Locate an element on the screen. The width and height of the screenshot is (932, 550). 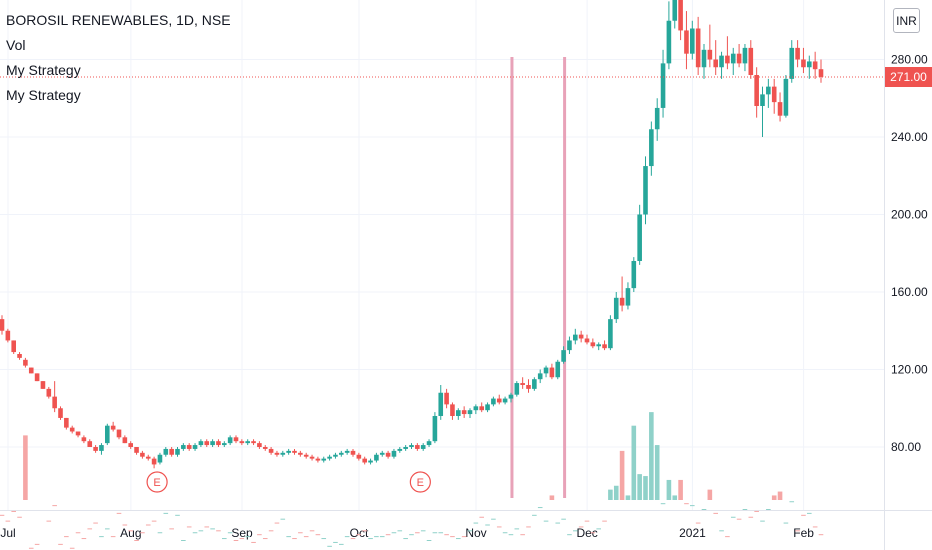
y-tick-label: 80.00 is located at coordinates (906, 447).